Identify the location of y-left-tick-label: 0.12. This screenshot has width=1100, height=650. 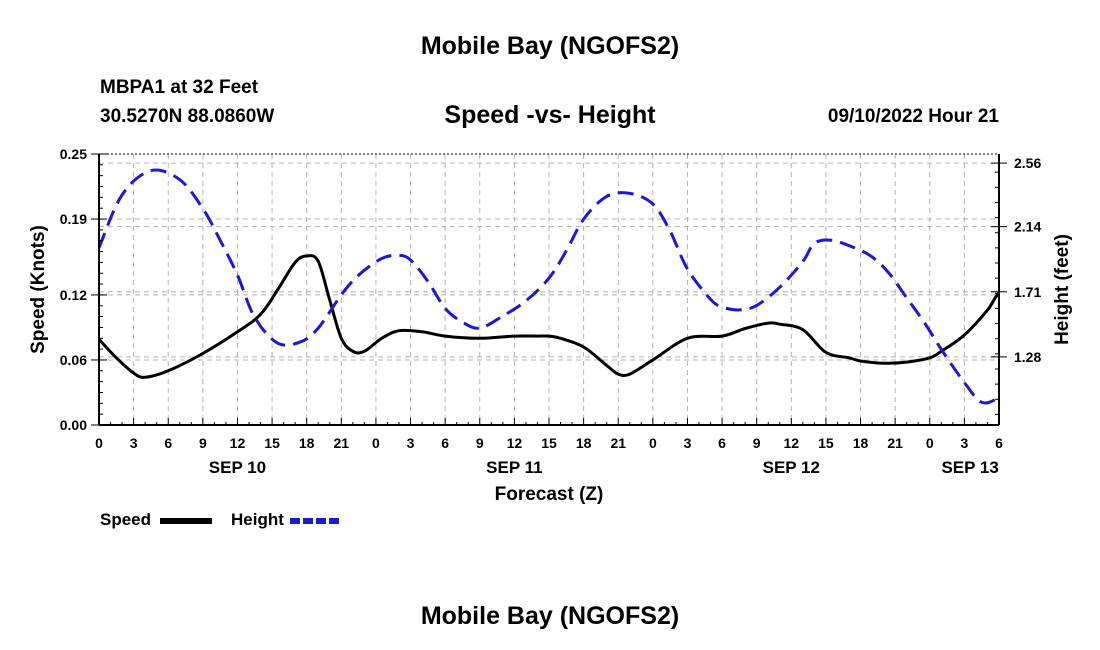
(73, 295).